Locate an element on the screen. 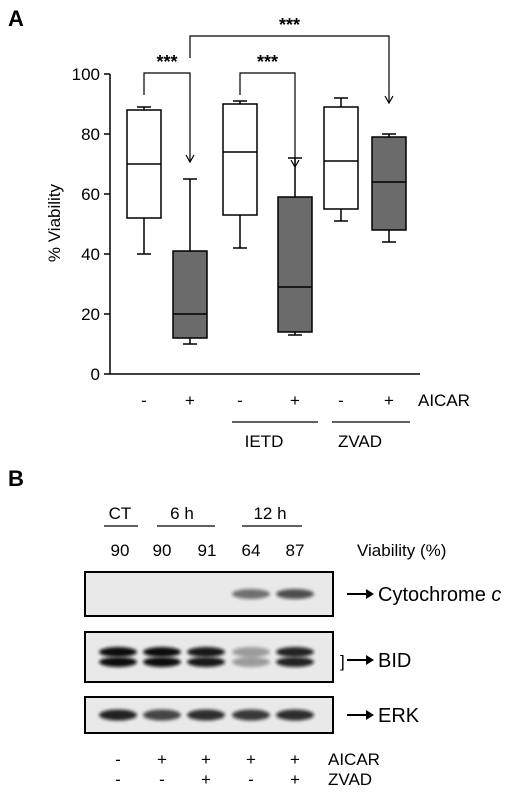  blot-cytochrome is located at coordinates (209, 594).